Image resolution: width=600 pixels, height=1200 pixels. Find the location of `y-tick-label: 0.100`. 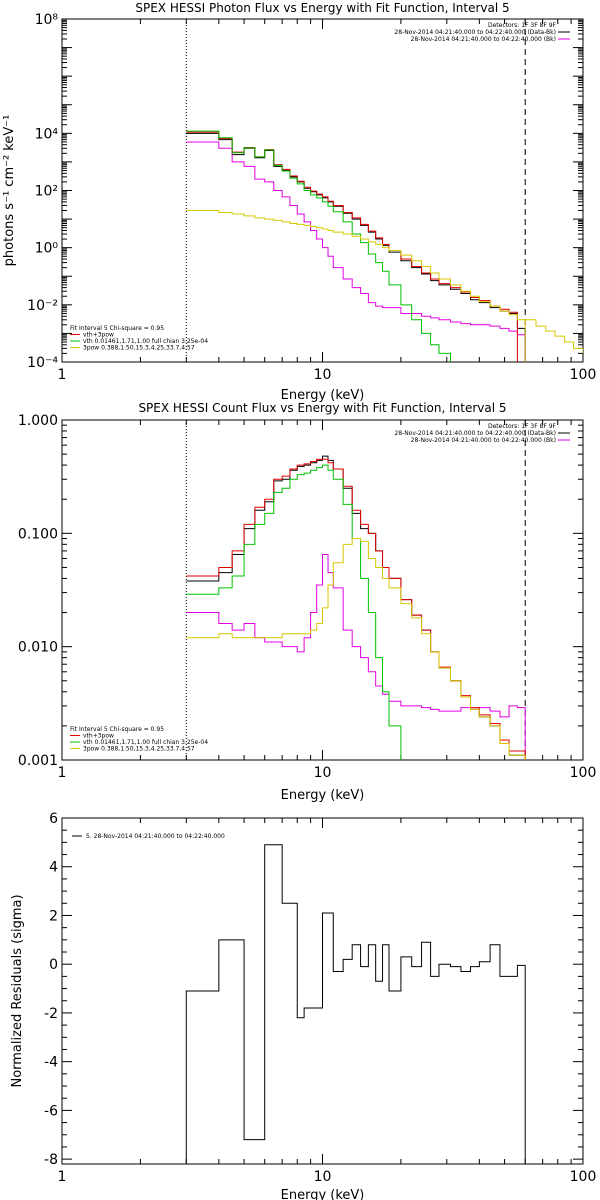

y-tick-label: 0.100 is located at coordinates (38, 534).